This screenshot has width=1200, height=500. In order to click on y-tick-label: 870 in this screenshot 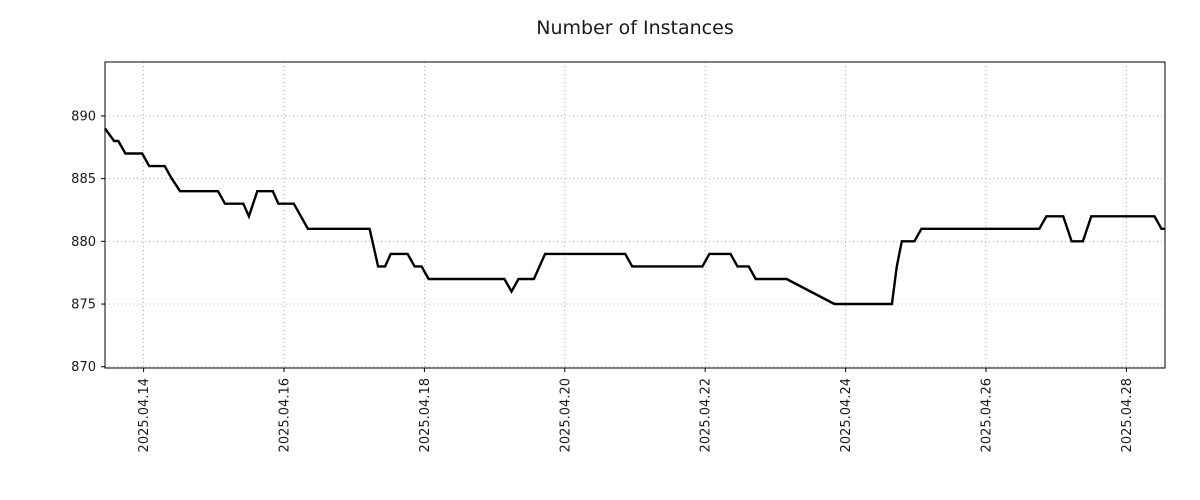, I will do `click(83, 367)`.